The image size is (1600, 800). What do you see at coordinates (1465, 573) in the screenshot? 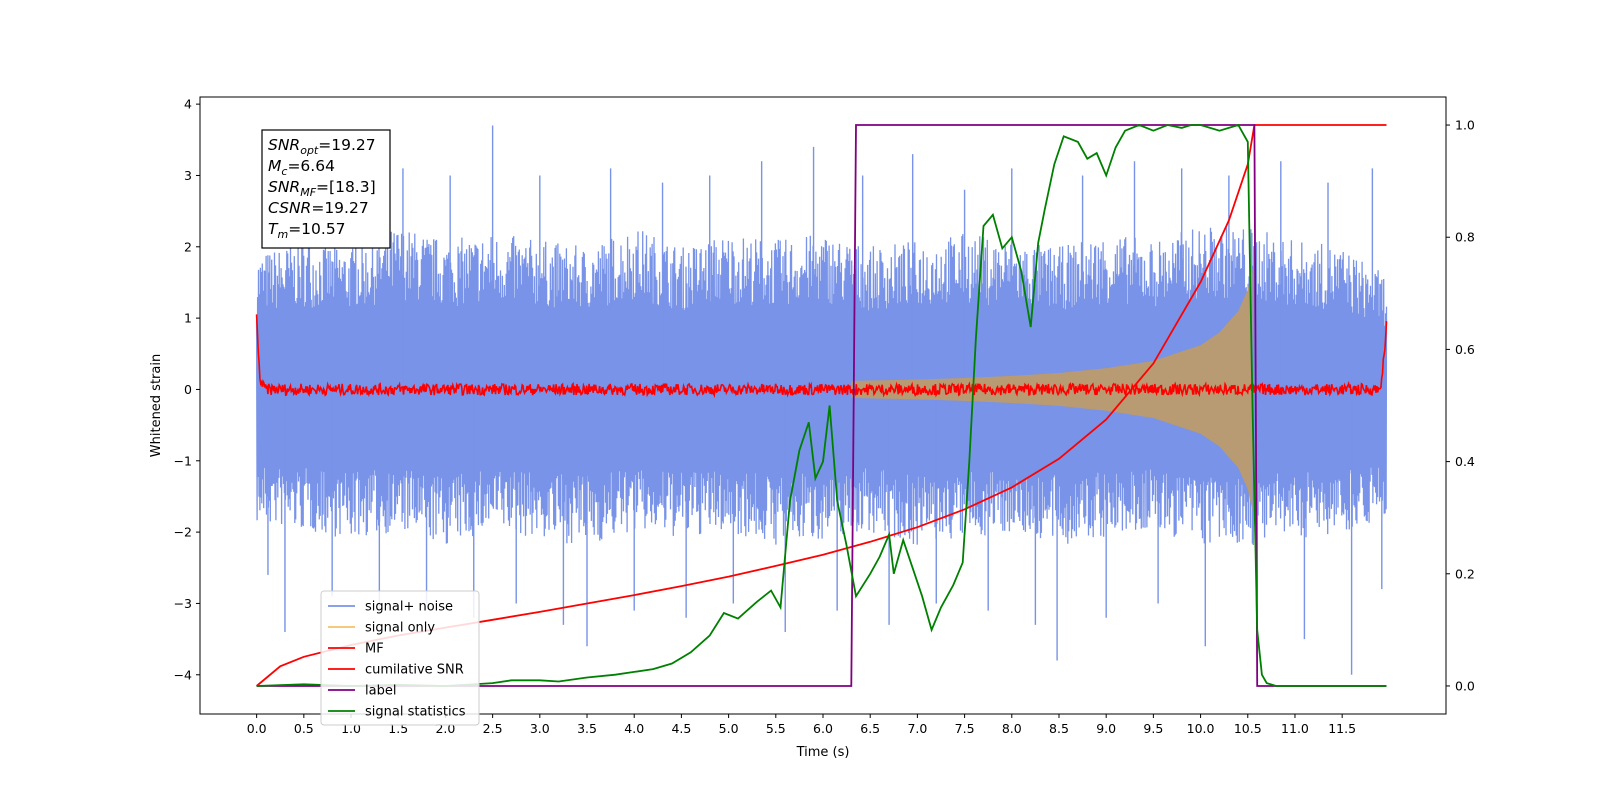
I see `y2-tick-label: 0.2` at bounding box center [1465, 573].